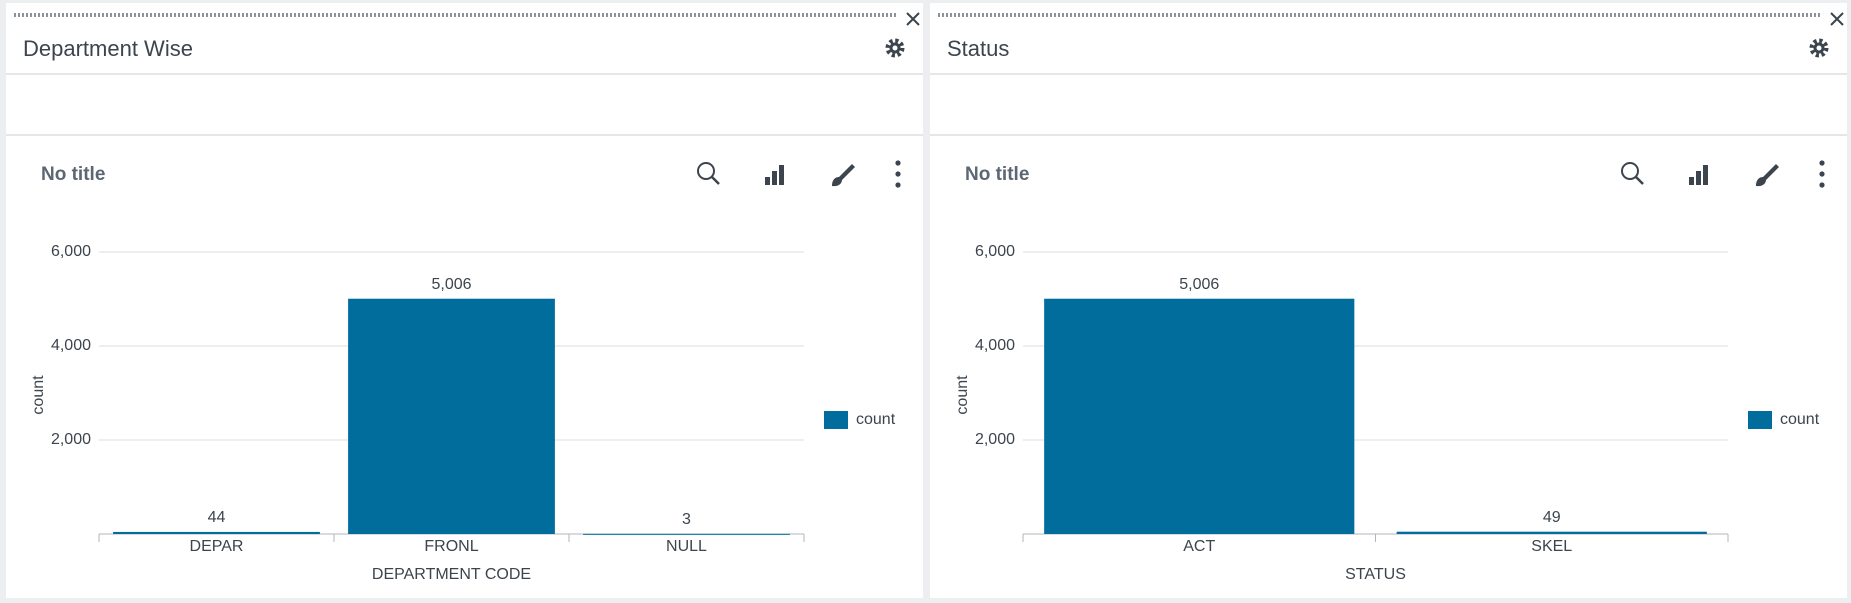  I want to click on x-tick-label: SKEL, so click(1551, 546).